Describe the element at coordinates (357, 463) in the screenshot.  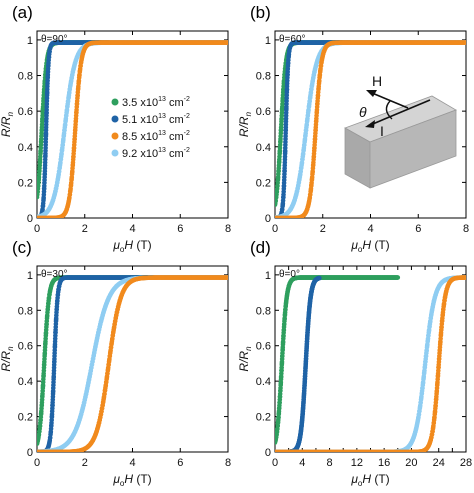
I see `x-tick-label: 12` at that location.